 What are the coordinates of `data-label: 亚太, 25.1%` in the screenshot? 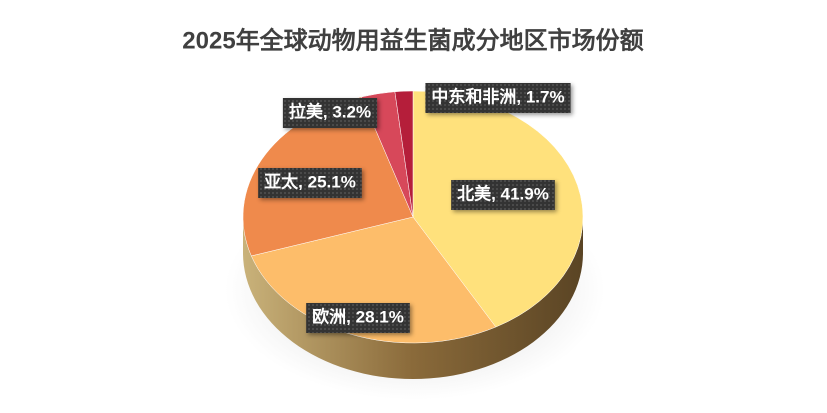 It's located at (310, 181).